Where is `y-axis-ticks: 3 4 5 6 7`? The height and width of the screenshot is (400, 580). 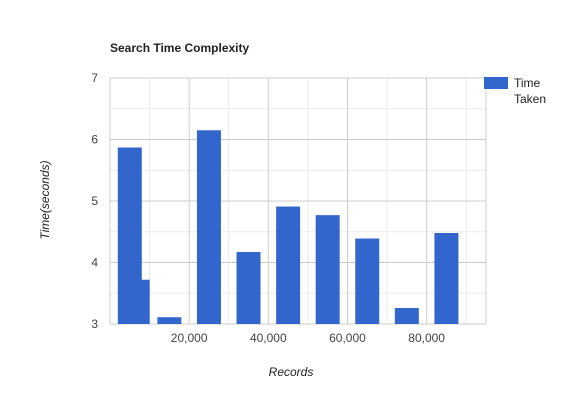
y-axis-ticks: 3 4 5 6 7 is located at coordinates (94, 201).